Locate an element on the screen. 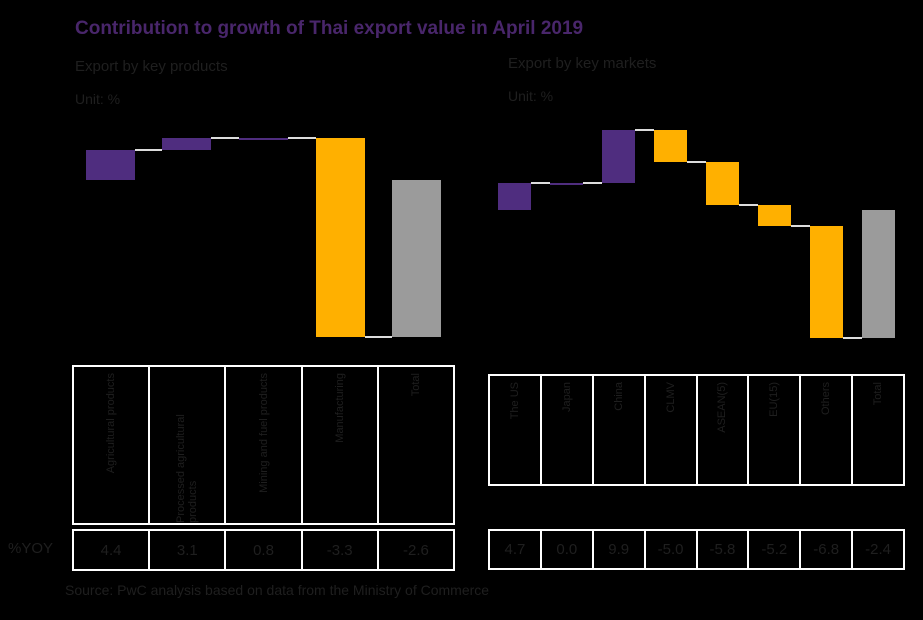 The width and height of the screenshot is (923, 620). left-chart-subtitle: Export by key products is located at coordinates (151, 66).